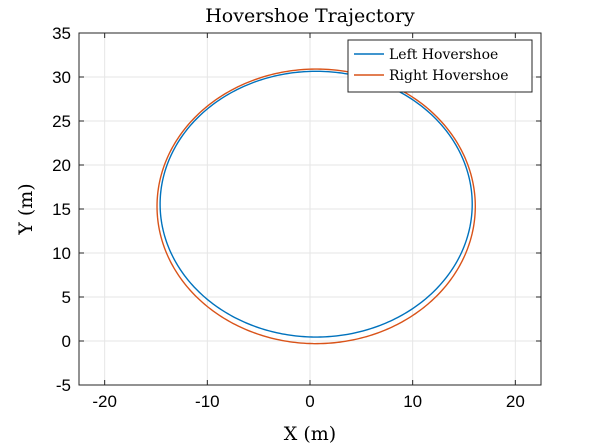  What do you see at coordinates (61, 209) in the screenshot?
I see `y-tick-label: 15` at bounding box center [61, 209].